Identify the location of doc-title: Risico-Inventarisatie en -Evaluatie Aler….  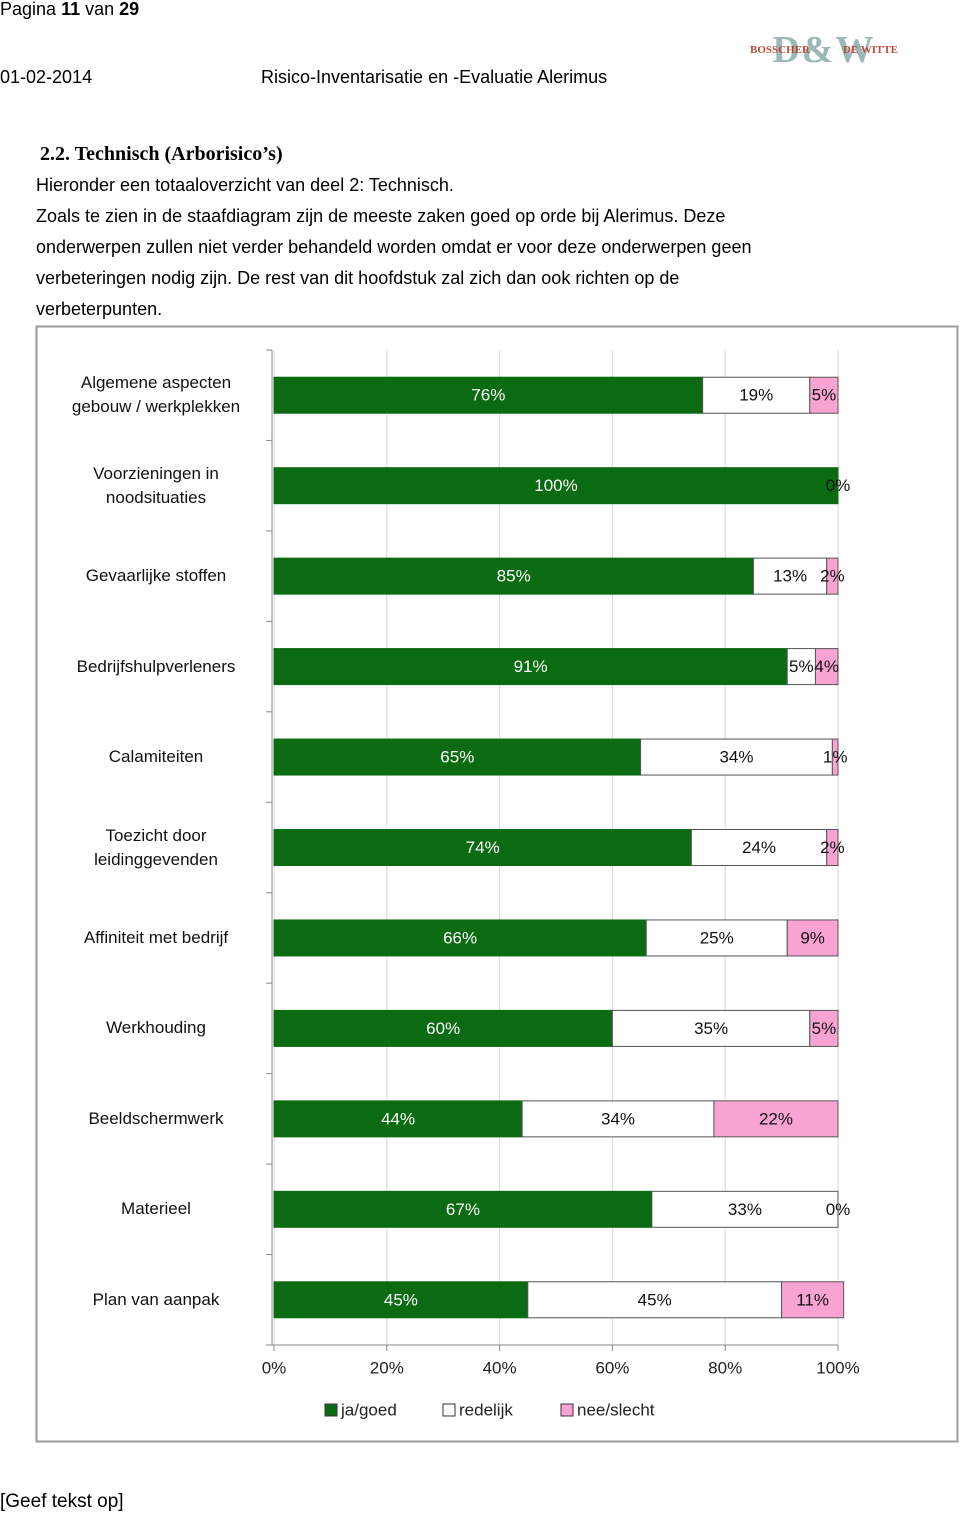
(434, 77).